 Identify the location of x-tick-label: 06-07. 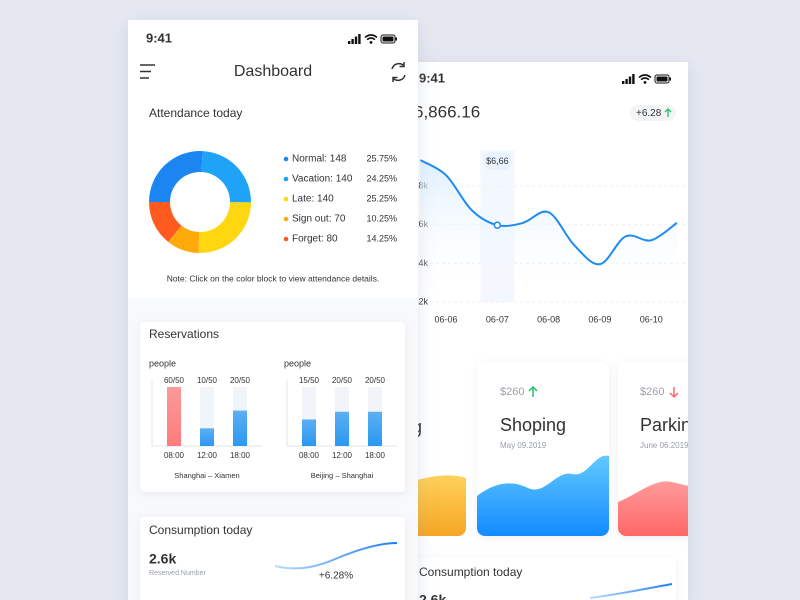
(497, 319).